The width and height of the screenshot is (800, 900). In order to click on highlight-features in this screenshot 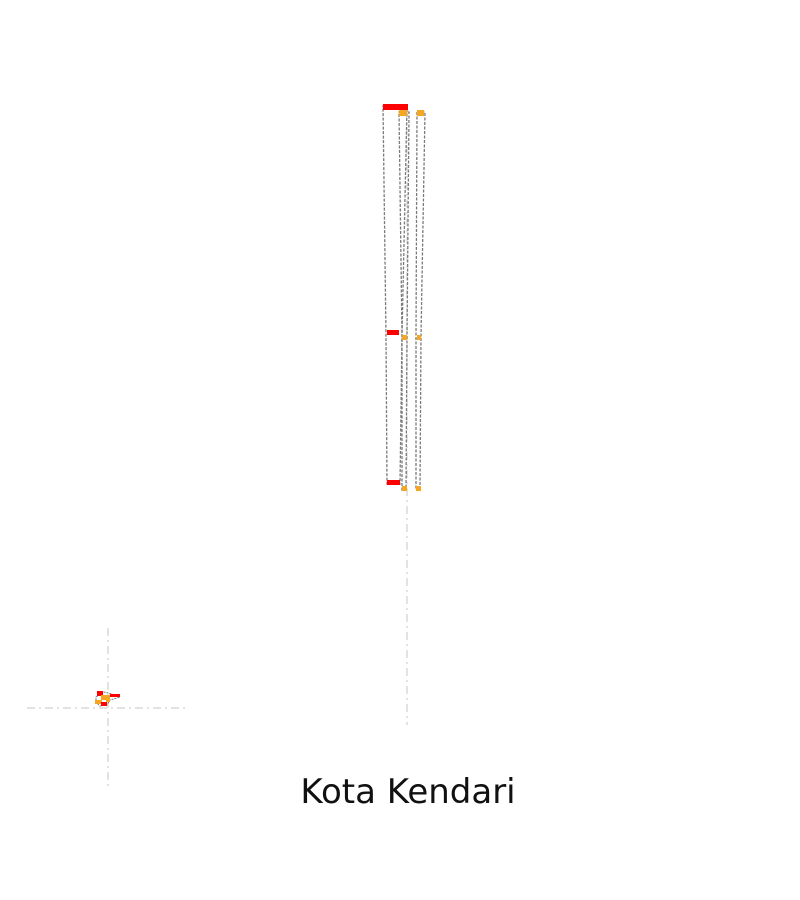, I will do `click(403, 297)`.